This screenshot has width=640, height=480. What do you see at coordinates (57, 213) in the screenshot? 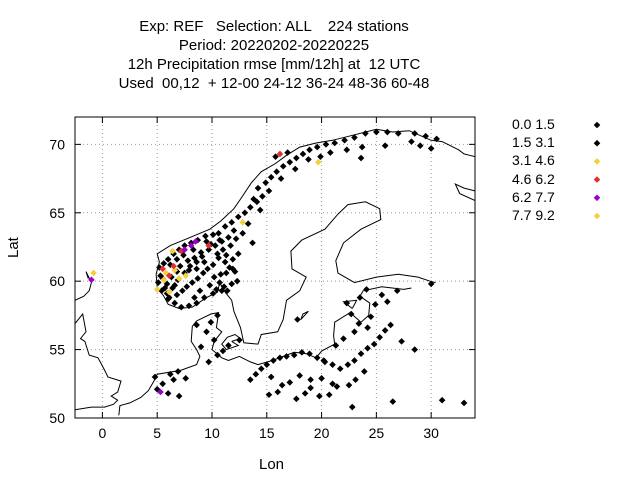
I see `y-tick-label: 65` at bounding box center [57, 213].